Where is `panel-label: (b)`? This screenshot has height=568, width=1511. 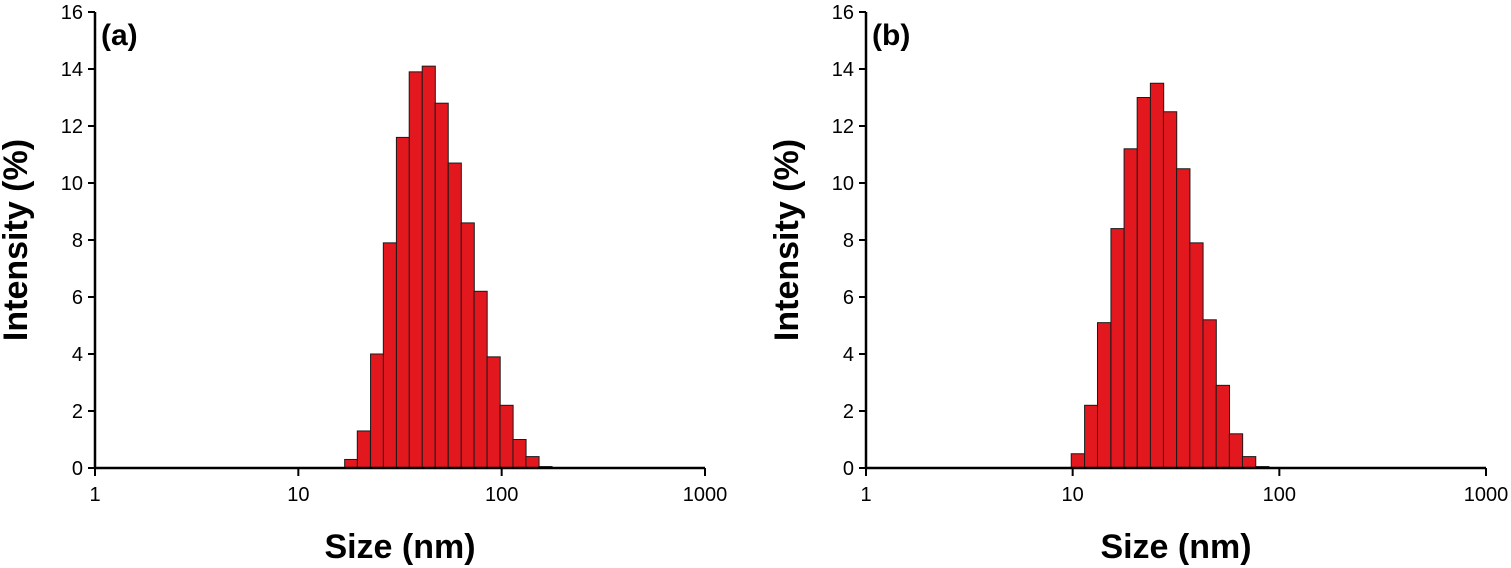 panel-label: (b) is located at coordinates (891, 35).